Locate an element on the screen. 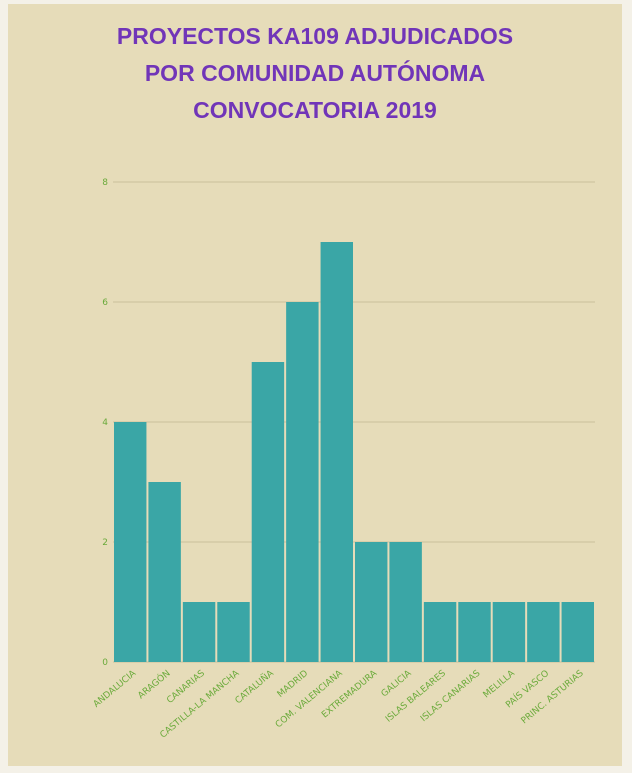 The width and height of the screenshot is (632, 773). chart-title-line-2: POR COMUNIDAD AUTÓNOMA is located at coordinates (315, 73).